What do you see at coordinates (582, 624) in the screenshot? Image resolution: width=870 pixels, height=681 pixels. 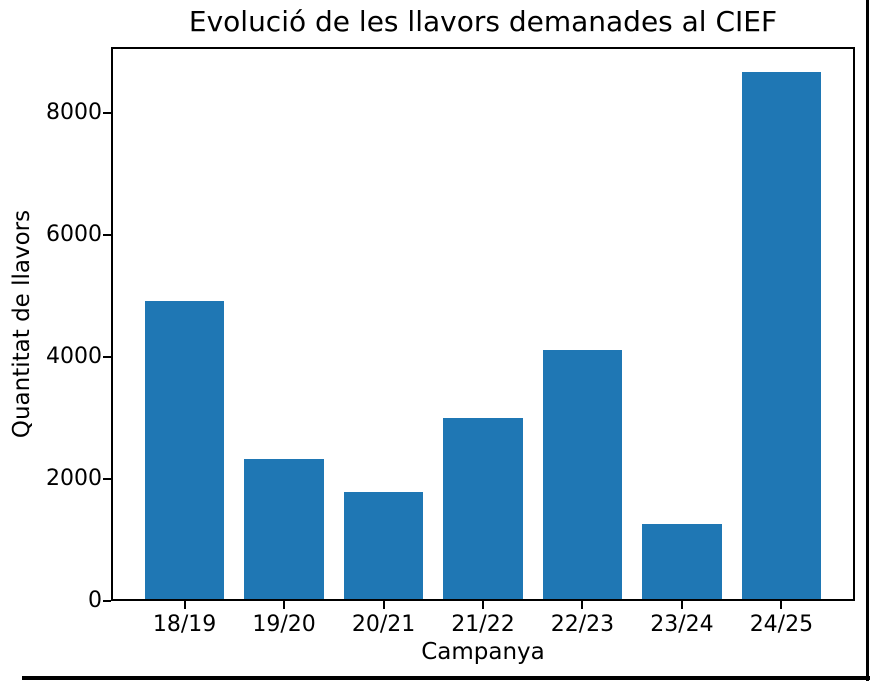 I see `x-tick-label: 22/23` at bounding box center [582, 624].